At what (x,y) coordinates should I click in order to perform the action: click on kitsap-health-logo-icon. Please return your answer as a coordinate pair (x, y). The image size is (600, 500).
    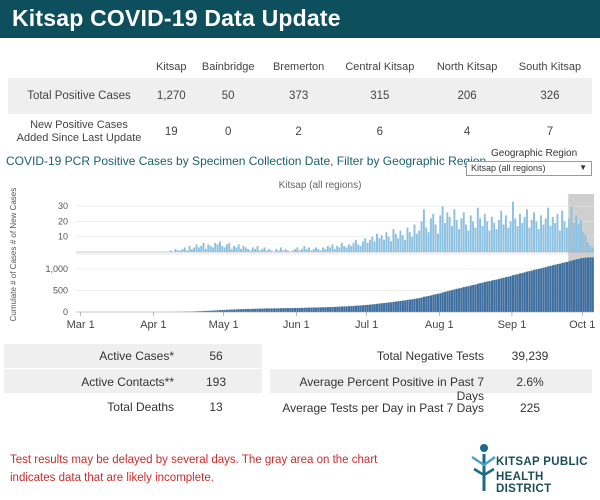
    Looking at the image, I should click on (483, 467).